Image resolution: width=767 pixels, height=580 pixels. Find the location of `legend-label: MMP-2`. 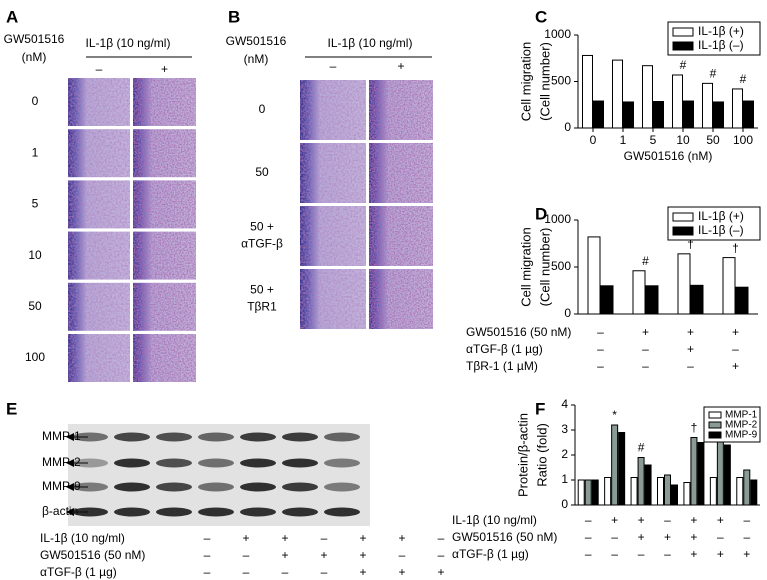

legend-label: MMP-2 is located at coordinates (741, 425).